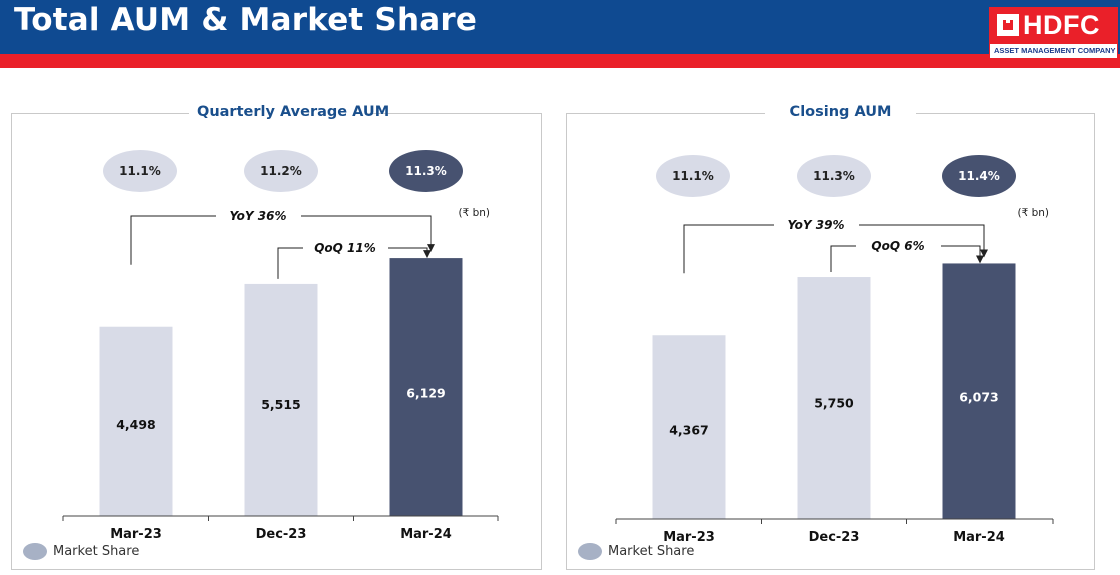 The width and height of the screenshot is (1120, 575). What do you see at coordinates (281, 404) in the screenshot?
I see `bar-value-label: 5,515` at bounding box center [281, 404].